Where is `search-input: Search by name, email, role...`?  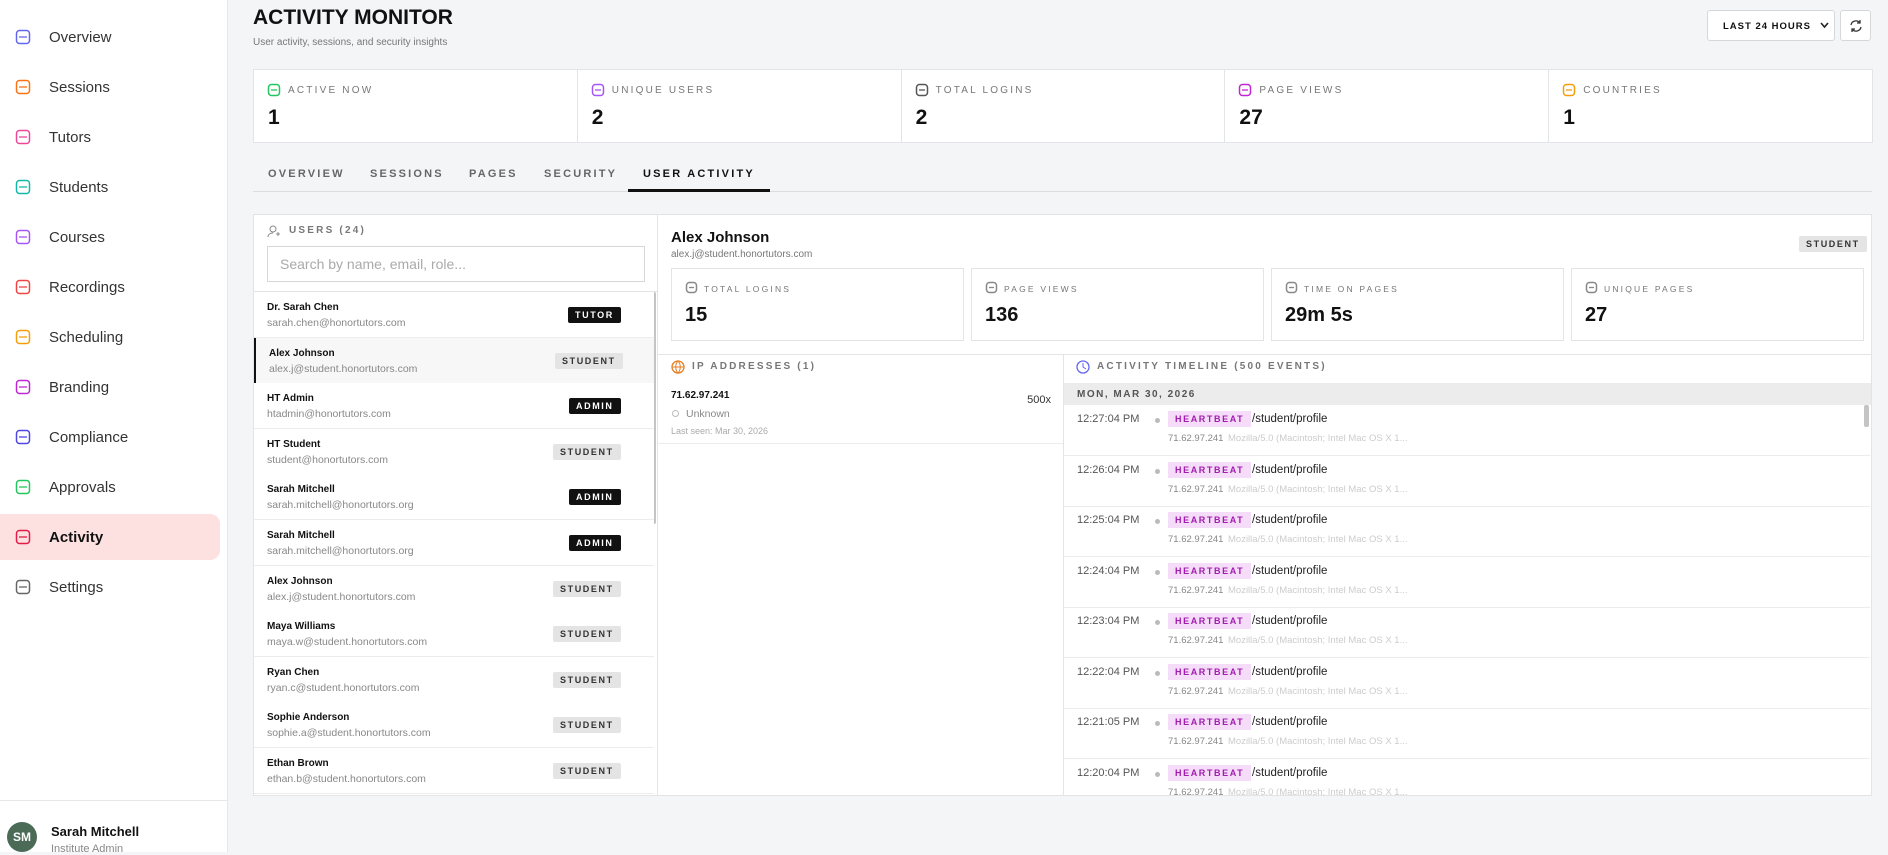 search-input: Search by name, email, role... is located at coordinates (456, 264).